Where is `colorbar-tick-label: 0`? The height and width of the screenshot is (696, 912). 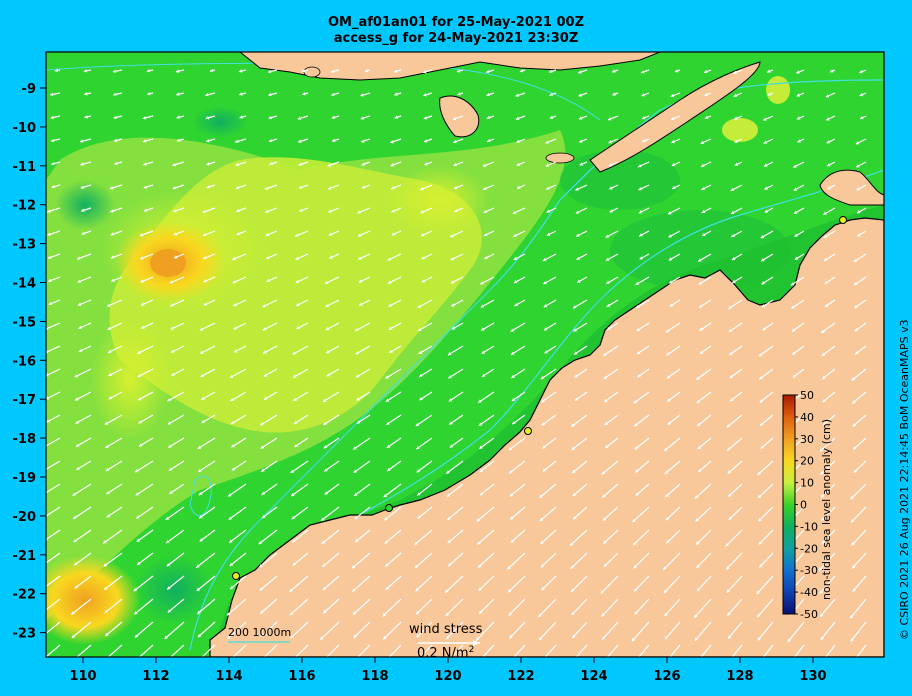
colorbar-tick-label: 0 is located at coordinates (803, 505).